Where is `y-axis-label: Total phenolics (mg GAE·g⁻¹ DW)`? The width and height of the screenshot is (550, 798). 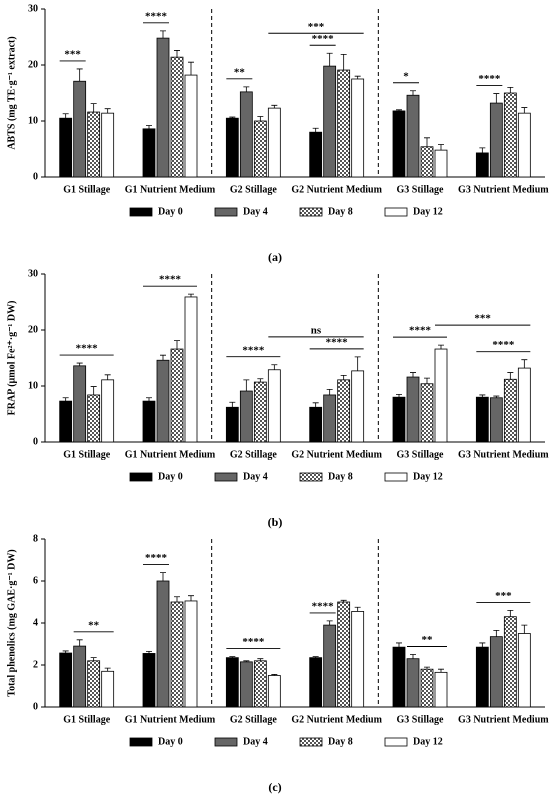 y-axis-label: Total phenolics (mg GAE·g⁻¹ DW) is located at coordinates (11, 622).